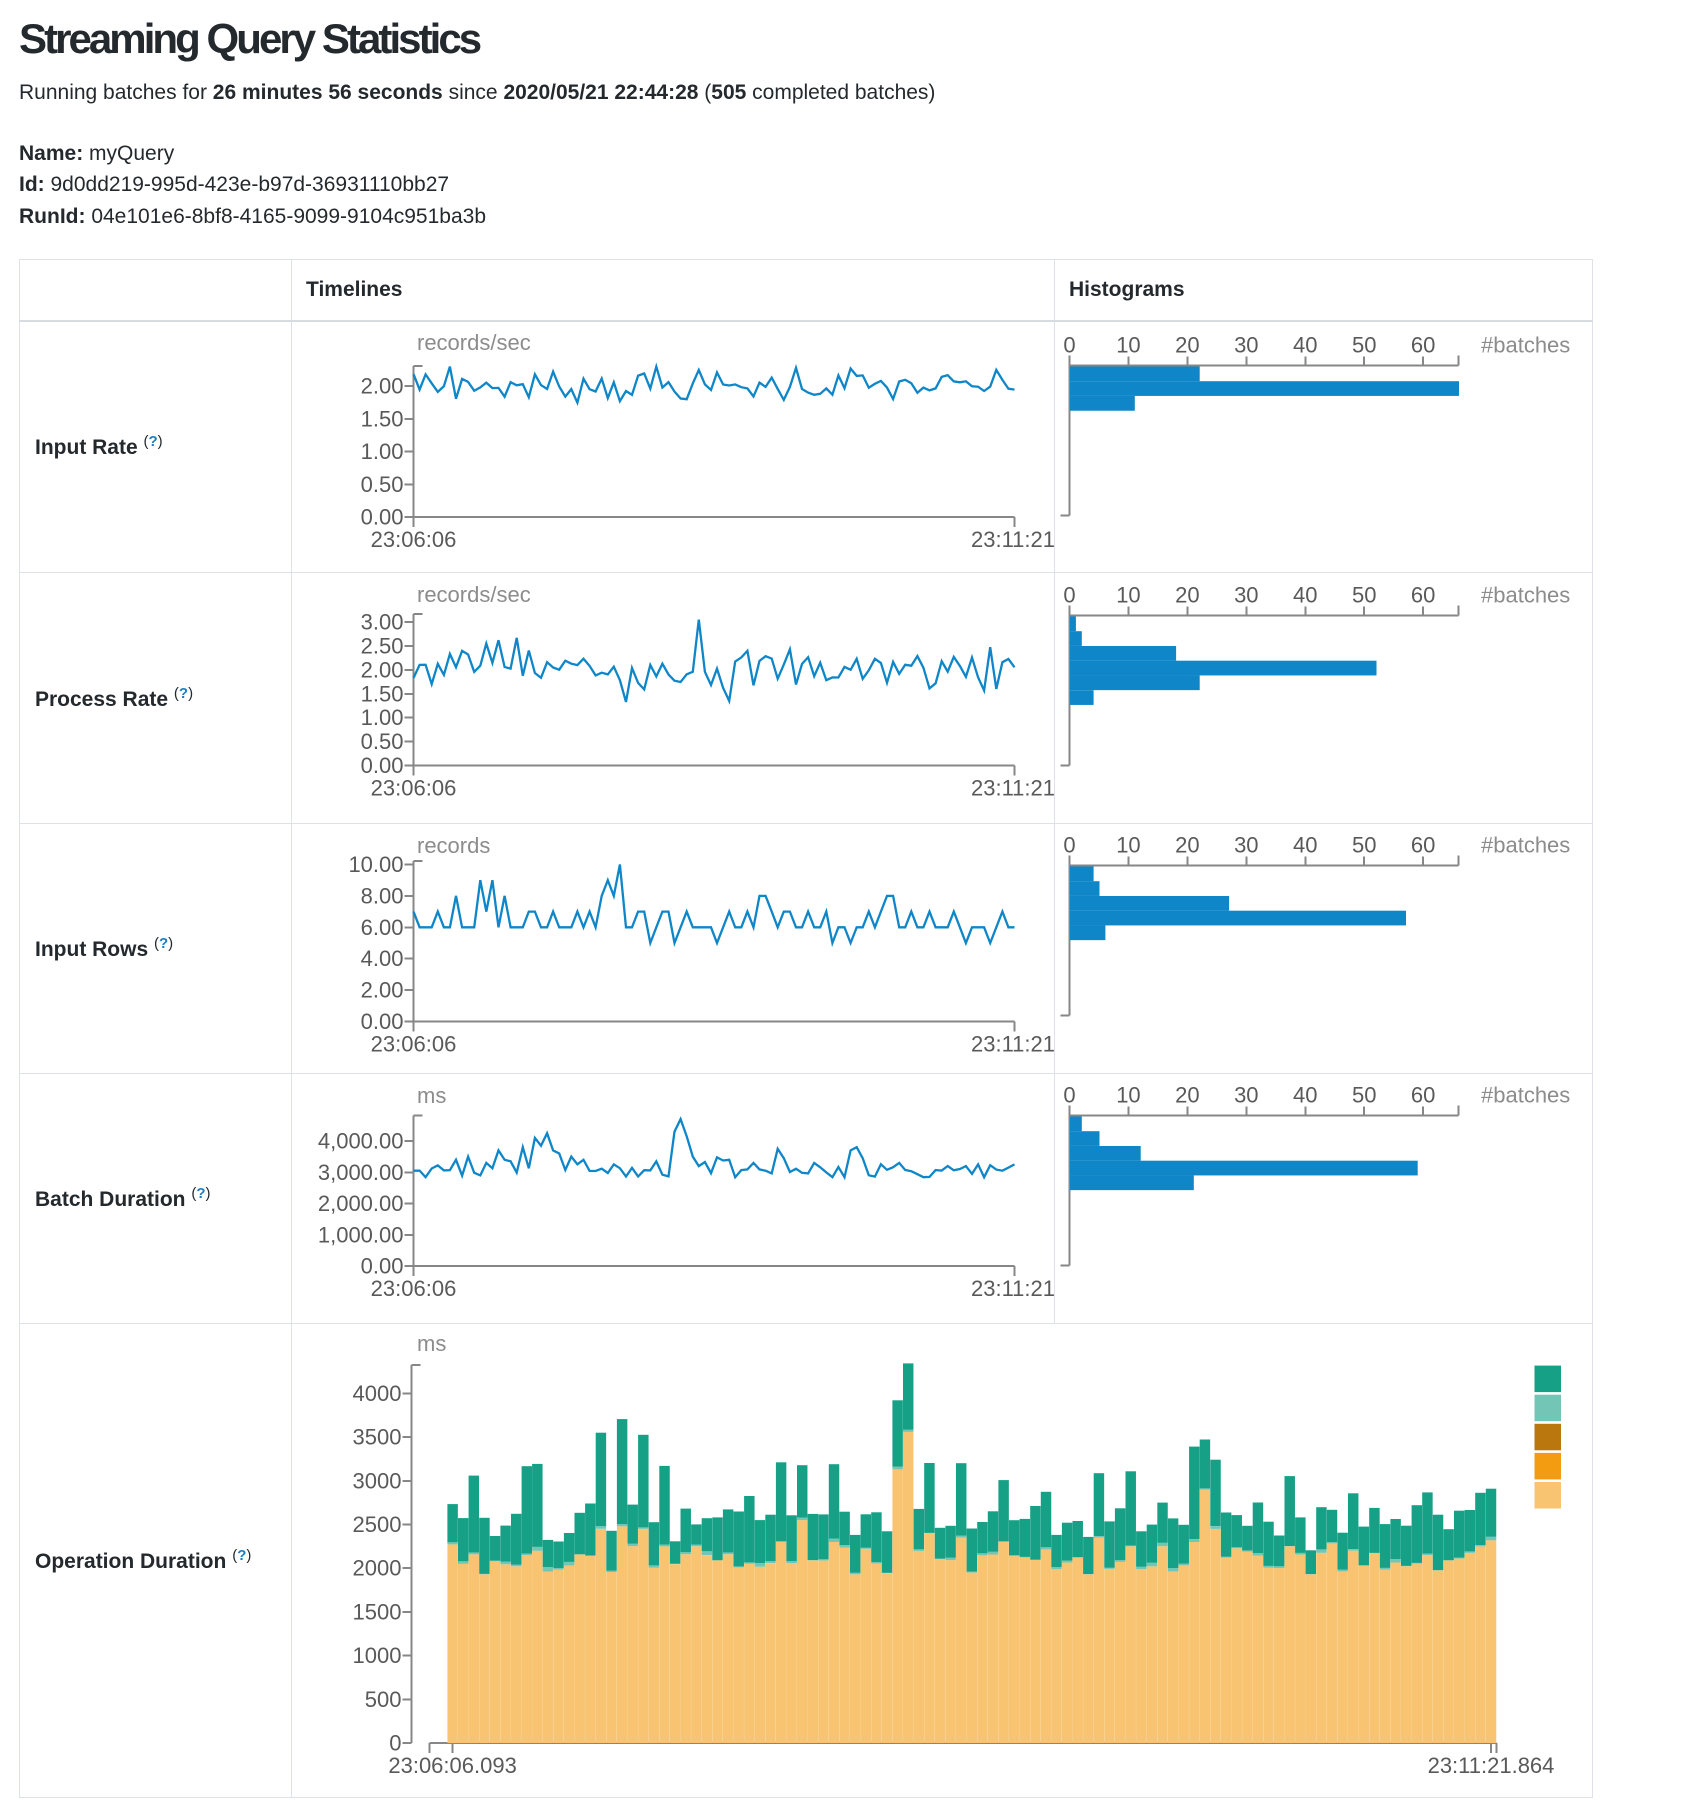 This screenshot has width=1693, height=1820. I want to click on svg-text: 23:11:21.864, so click(1491, 1765).